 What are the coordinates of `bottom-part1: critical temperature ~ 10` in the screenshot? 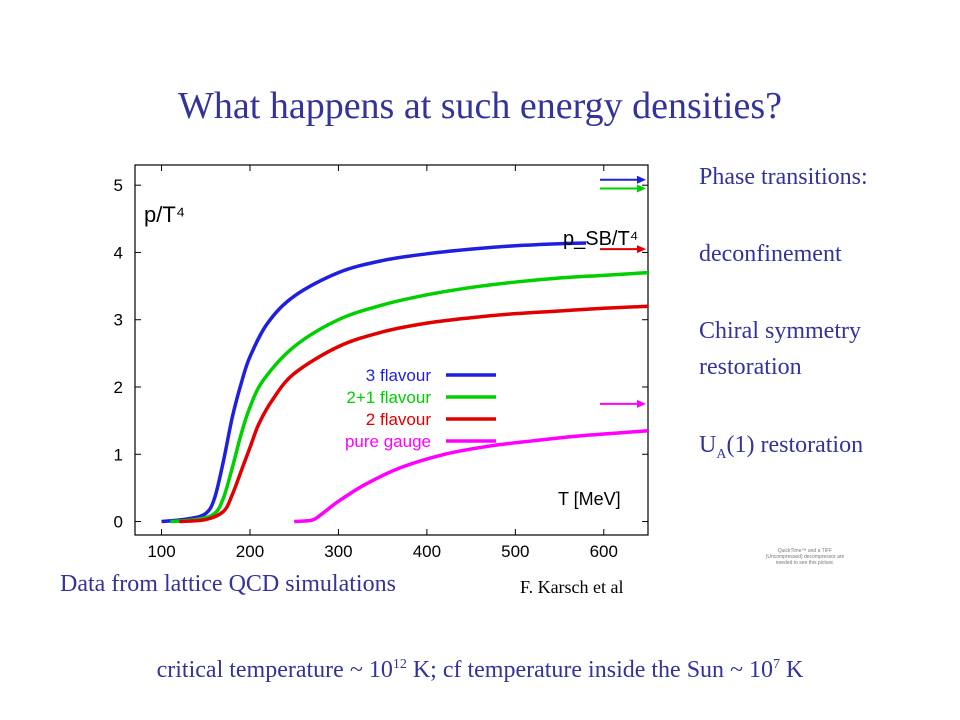 It's located at (274, 670).